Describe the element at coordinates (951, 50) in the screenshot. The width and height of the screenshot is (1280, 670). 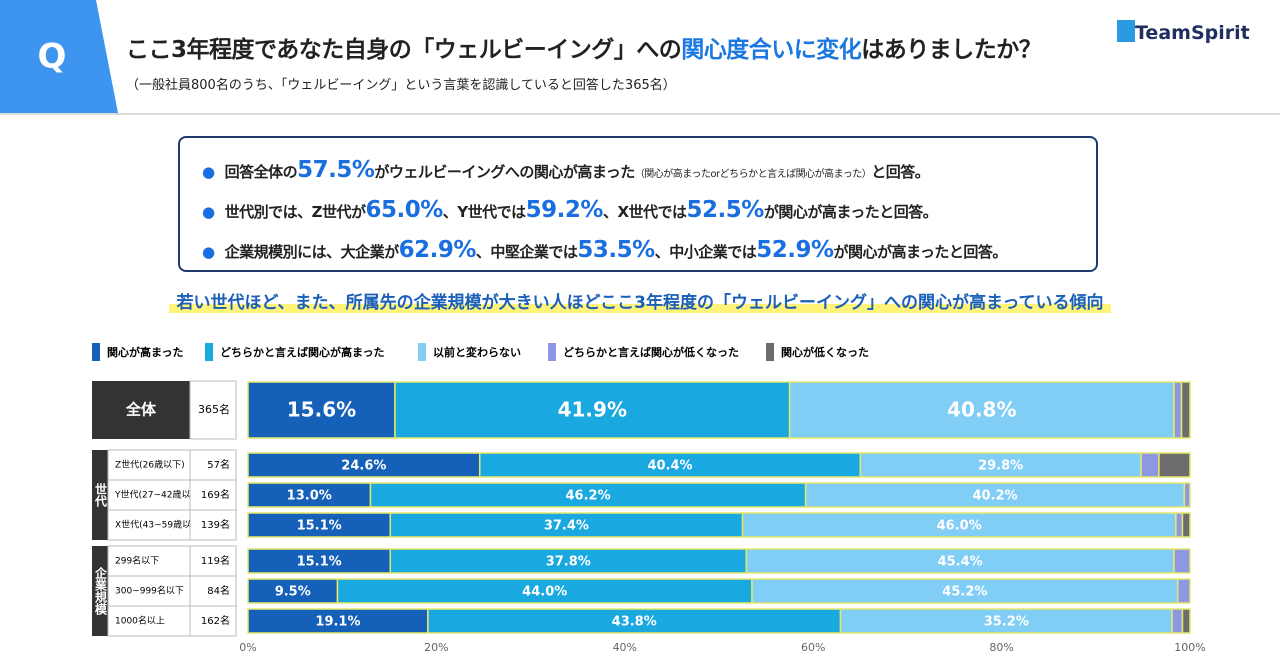
I see `title-part: はありましたか？` at that location.